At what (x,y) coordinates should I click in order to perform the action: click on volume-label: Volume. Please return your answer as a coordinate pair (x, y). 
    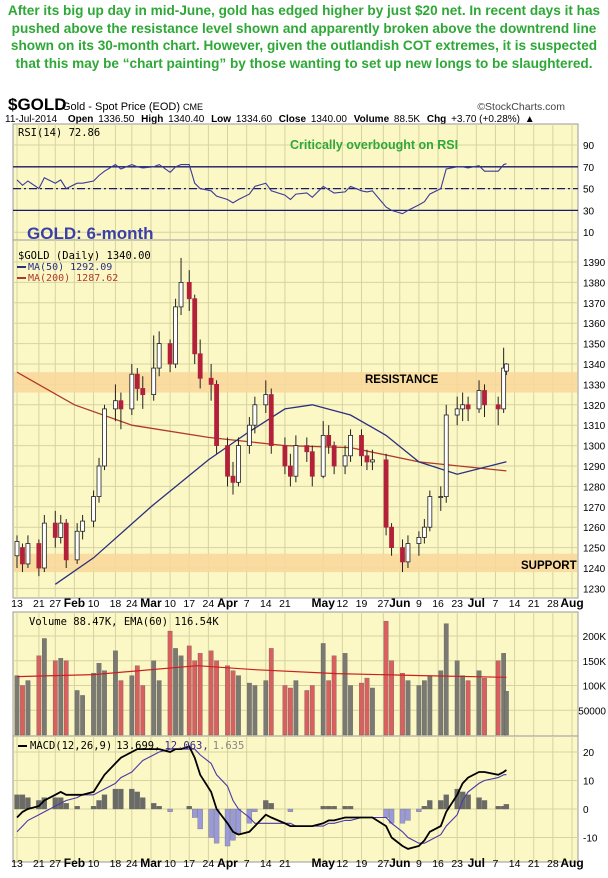
    Looking at the image, I should click on (372, 119).